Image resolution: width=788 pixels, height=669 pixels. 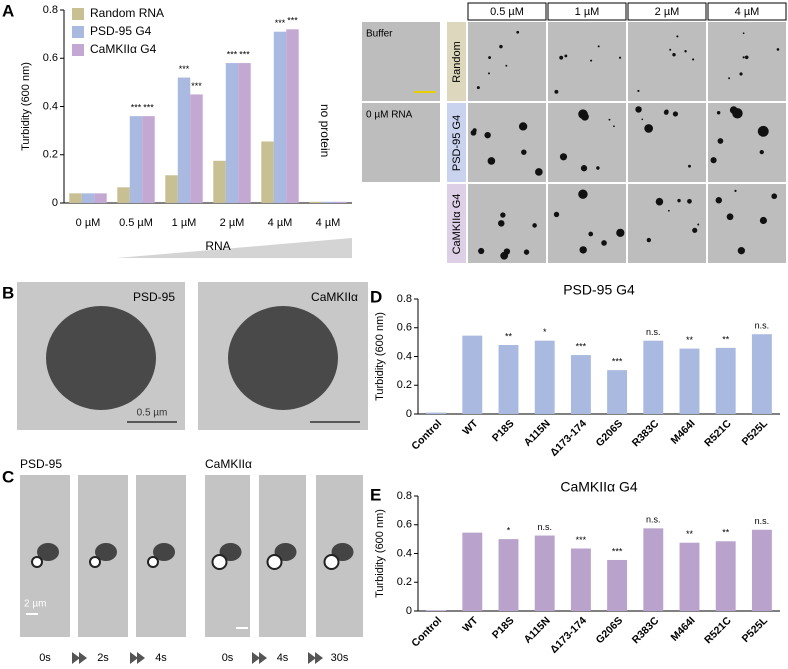 What do you see at coordinates (152, 413) in the screenshot?
I see `scale-bar-label: 0.5 µm` at bounding box center [152, 413].